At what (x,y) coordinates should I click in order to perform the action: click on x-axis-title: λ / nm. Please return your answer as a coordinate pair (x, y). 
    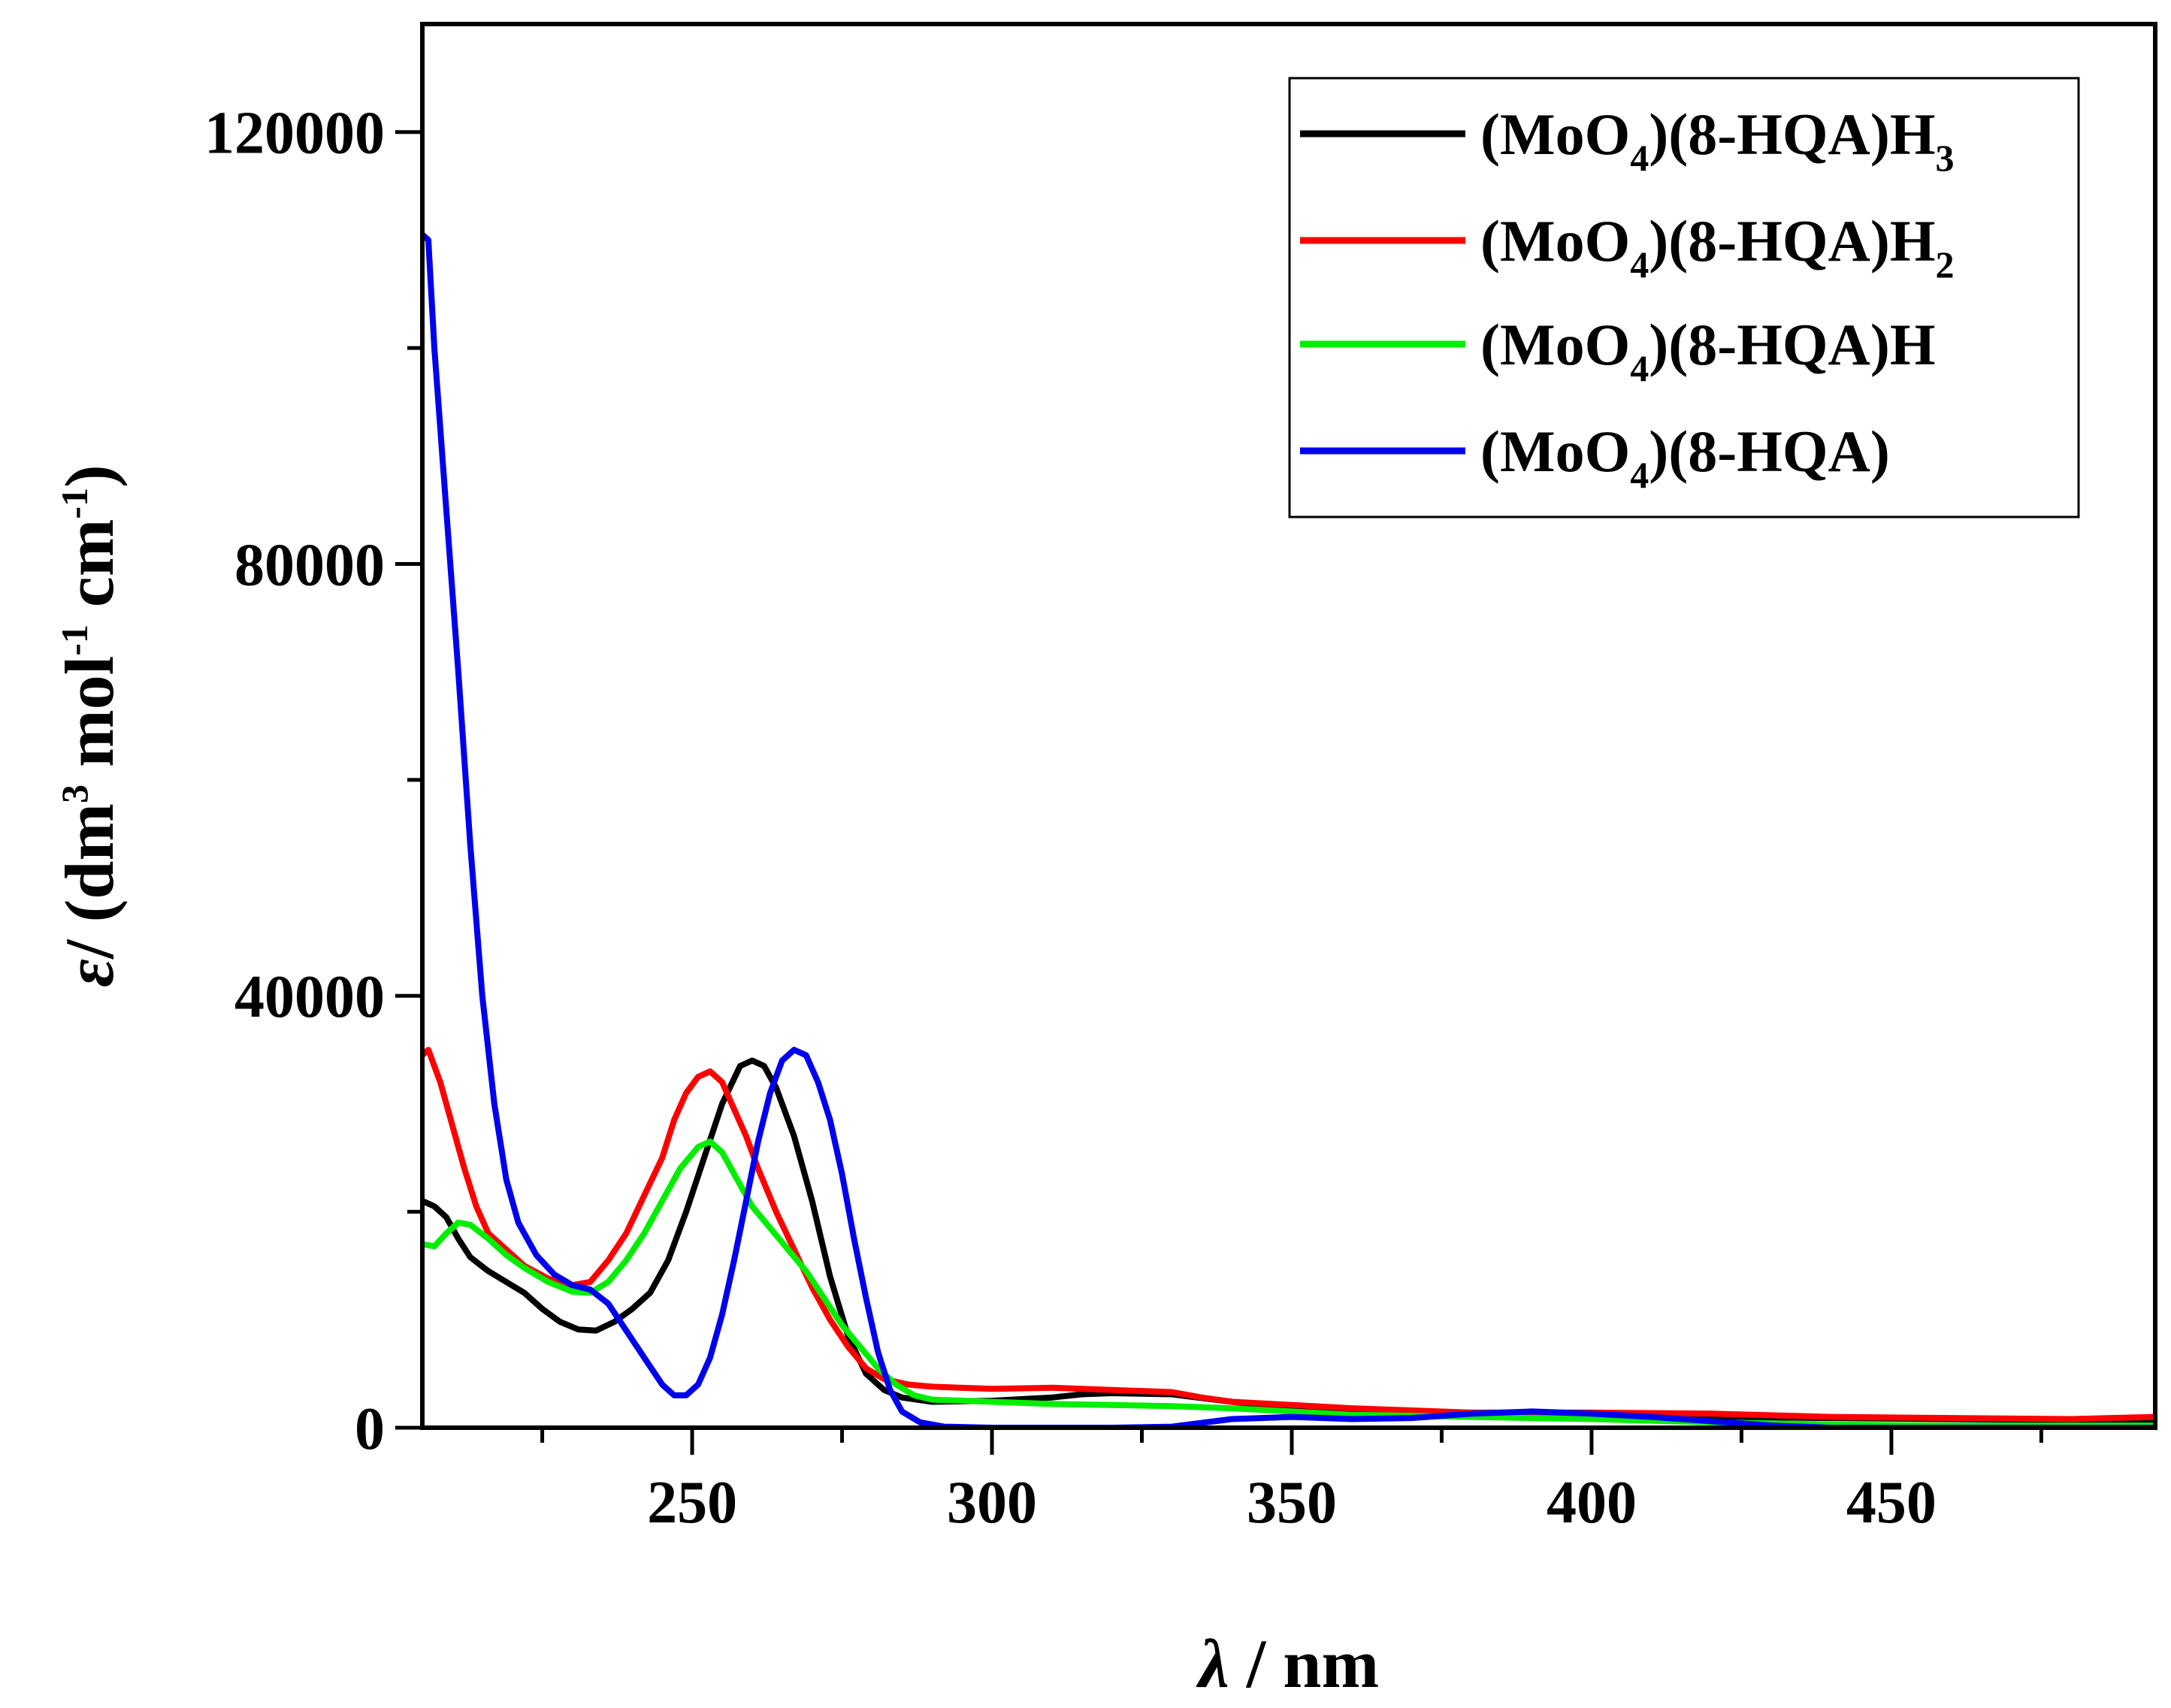
    Looking at the image, I should click on (1287, 1663).